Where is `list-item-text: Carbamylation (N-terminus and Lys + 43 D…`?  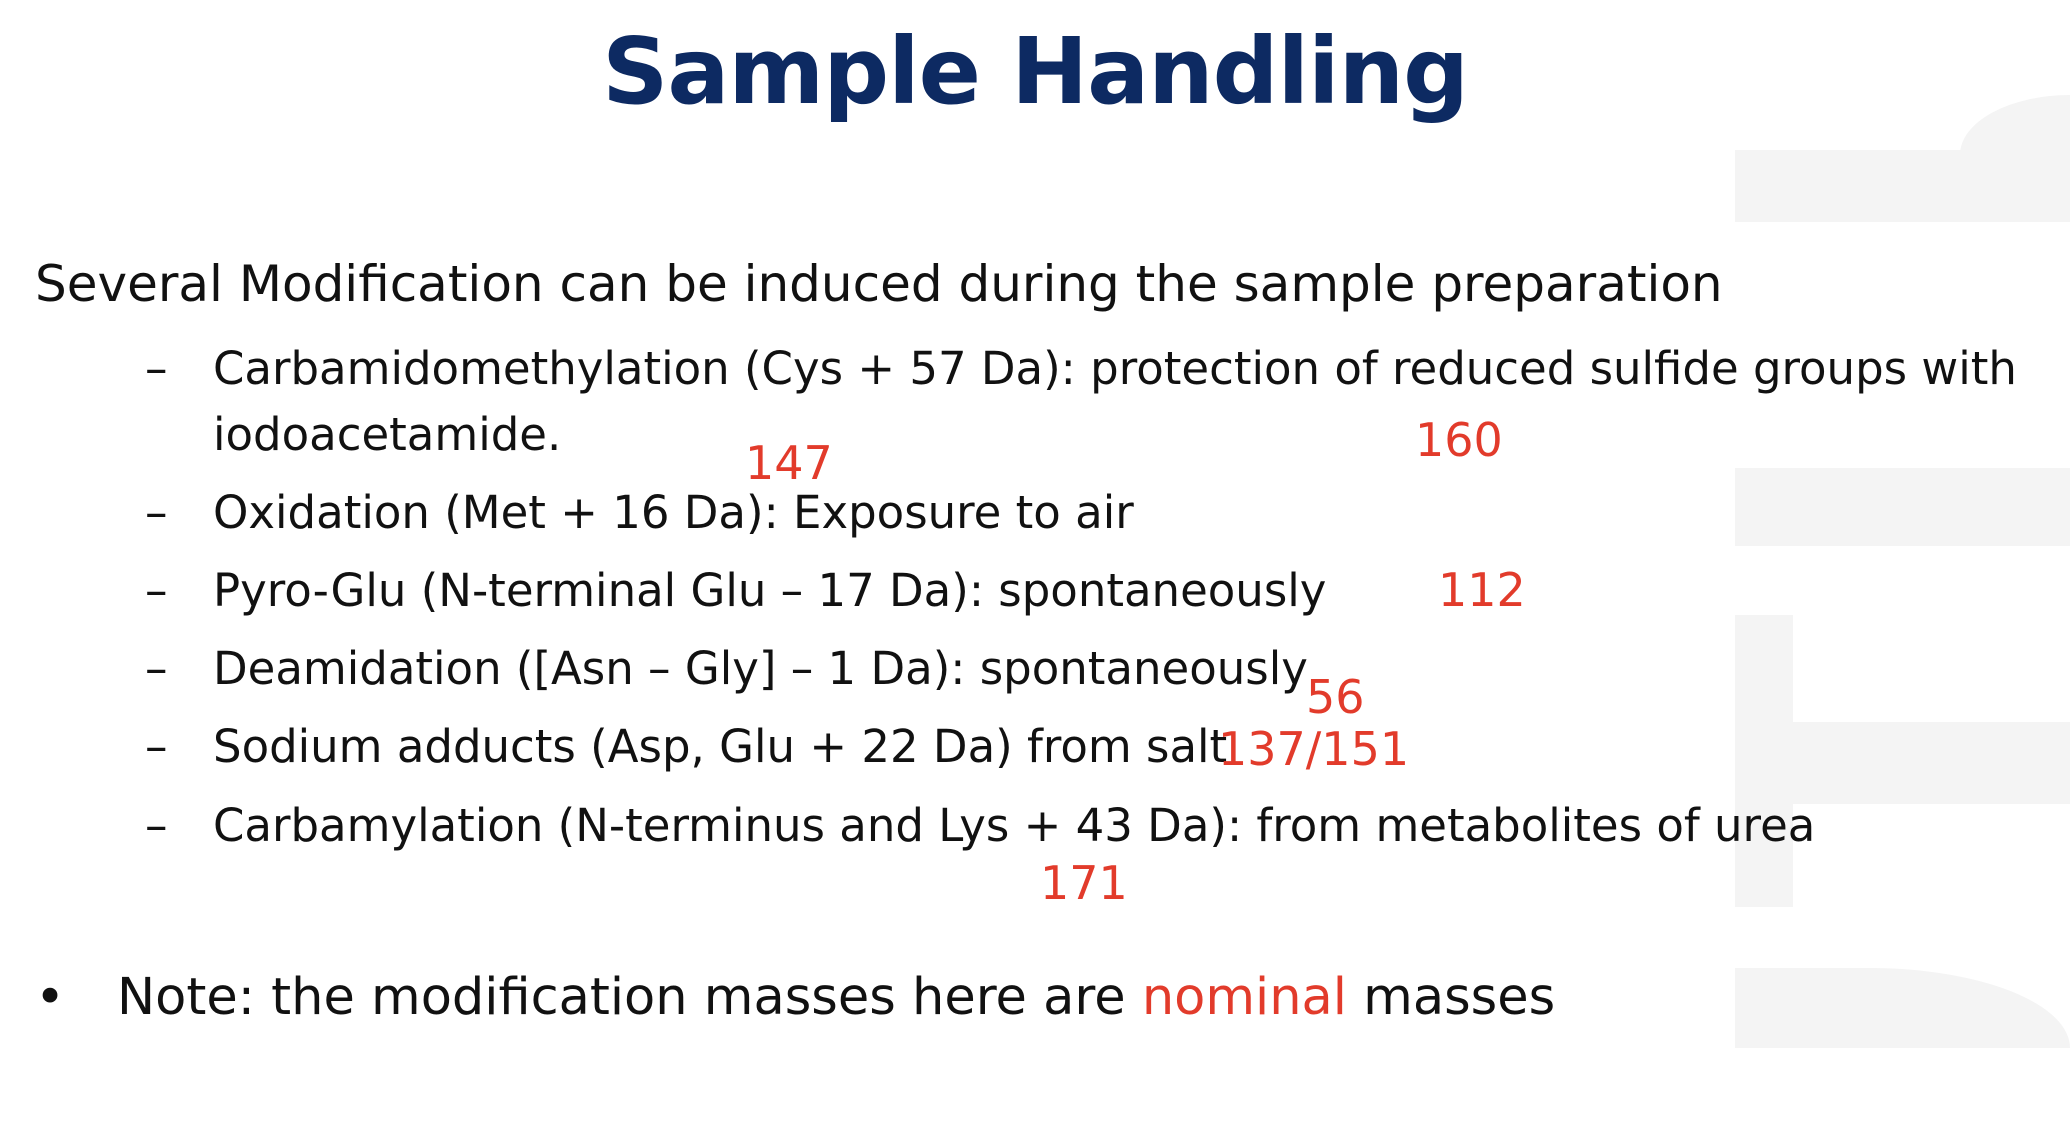
list-item-text: Carbamylation (N-terminus and Lys + 43 D… is located at coordinates (1014, 825).